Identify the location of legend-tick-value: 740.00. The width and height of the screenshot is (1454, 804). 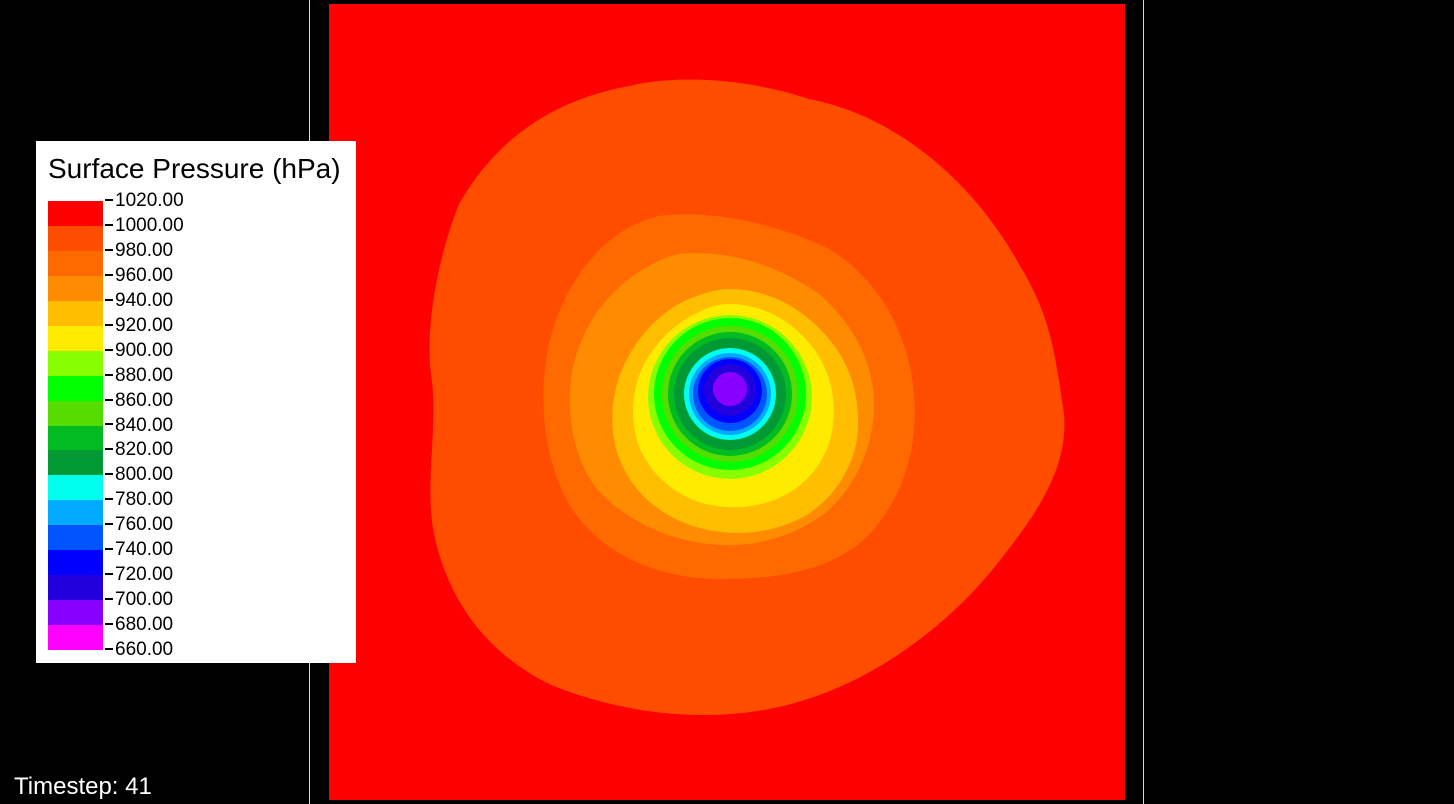
(144, 550).